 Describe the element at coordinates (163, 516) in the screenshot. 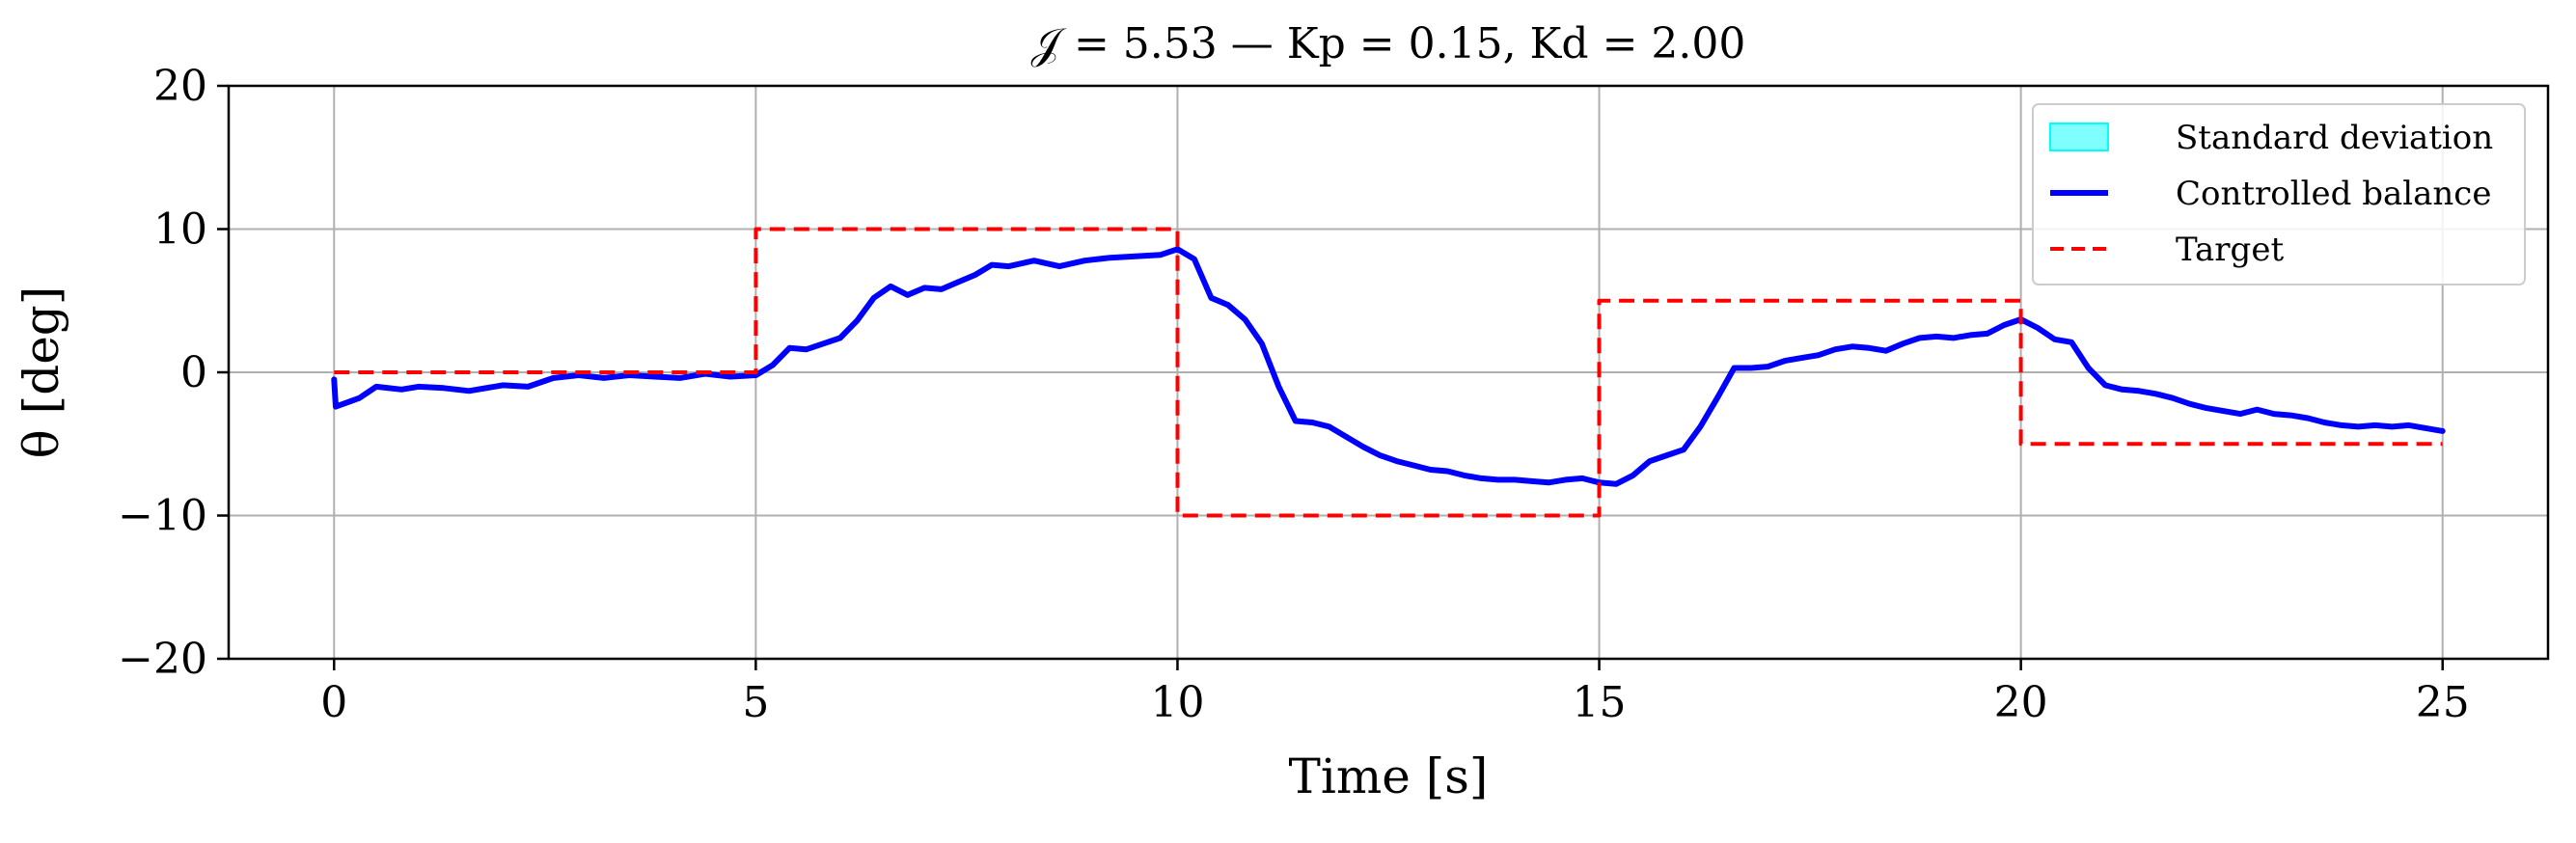

I see `y-tick-label: −10` at that location.